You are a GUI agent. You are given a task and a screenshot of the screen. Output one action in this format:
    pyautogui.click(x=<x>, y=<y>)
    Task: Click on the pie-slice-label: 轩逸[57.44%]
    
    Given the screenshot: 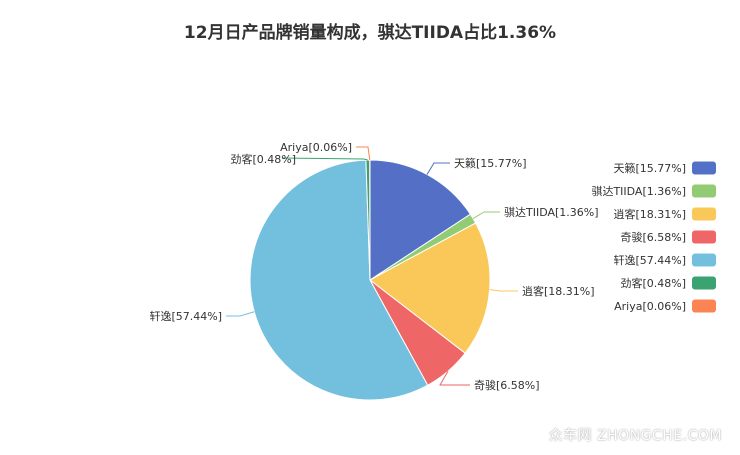 What is the action you would take?
    pyautogui.click(x=185, y=316)
    